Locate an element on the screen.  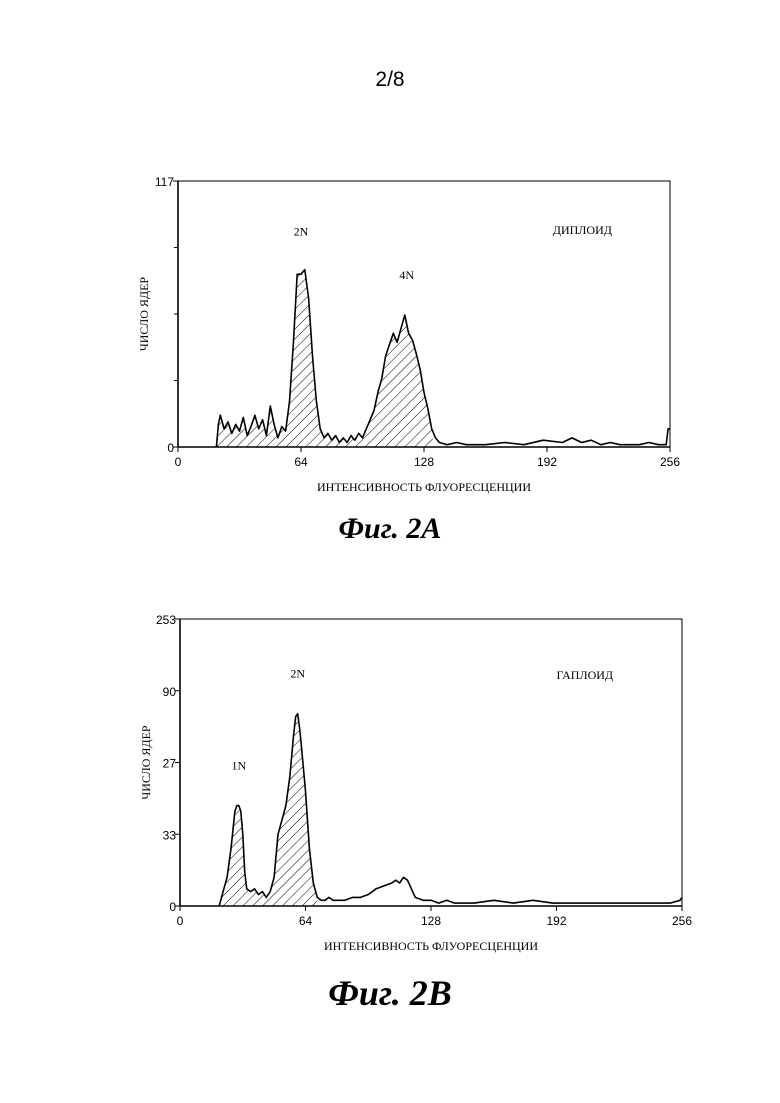
histogram-hatch-fill is located at coordinates (268, 810).